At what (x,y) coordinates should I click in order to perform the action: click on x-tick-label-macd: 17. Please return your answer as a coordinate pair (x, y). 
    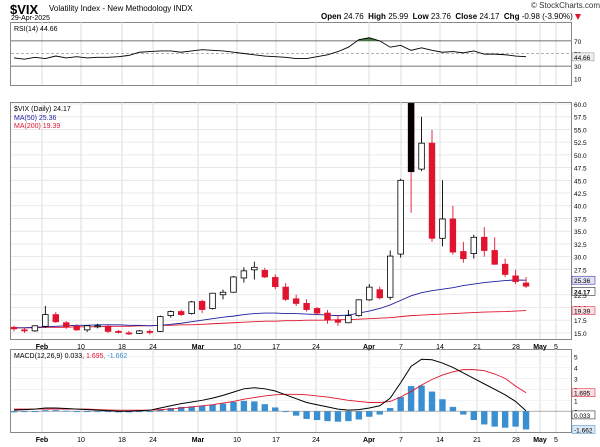
    Looking at the image, I should click on (276, 440).